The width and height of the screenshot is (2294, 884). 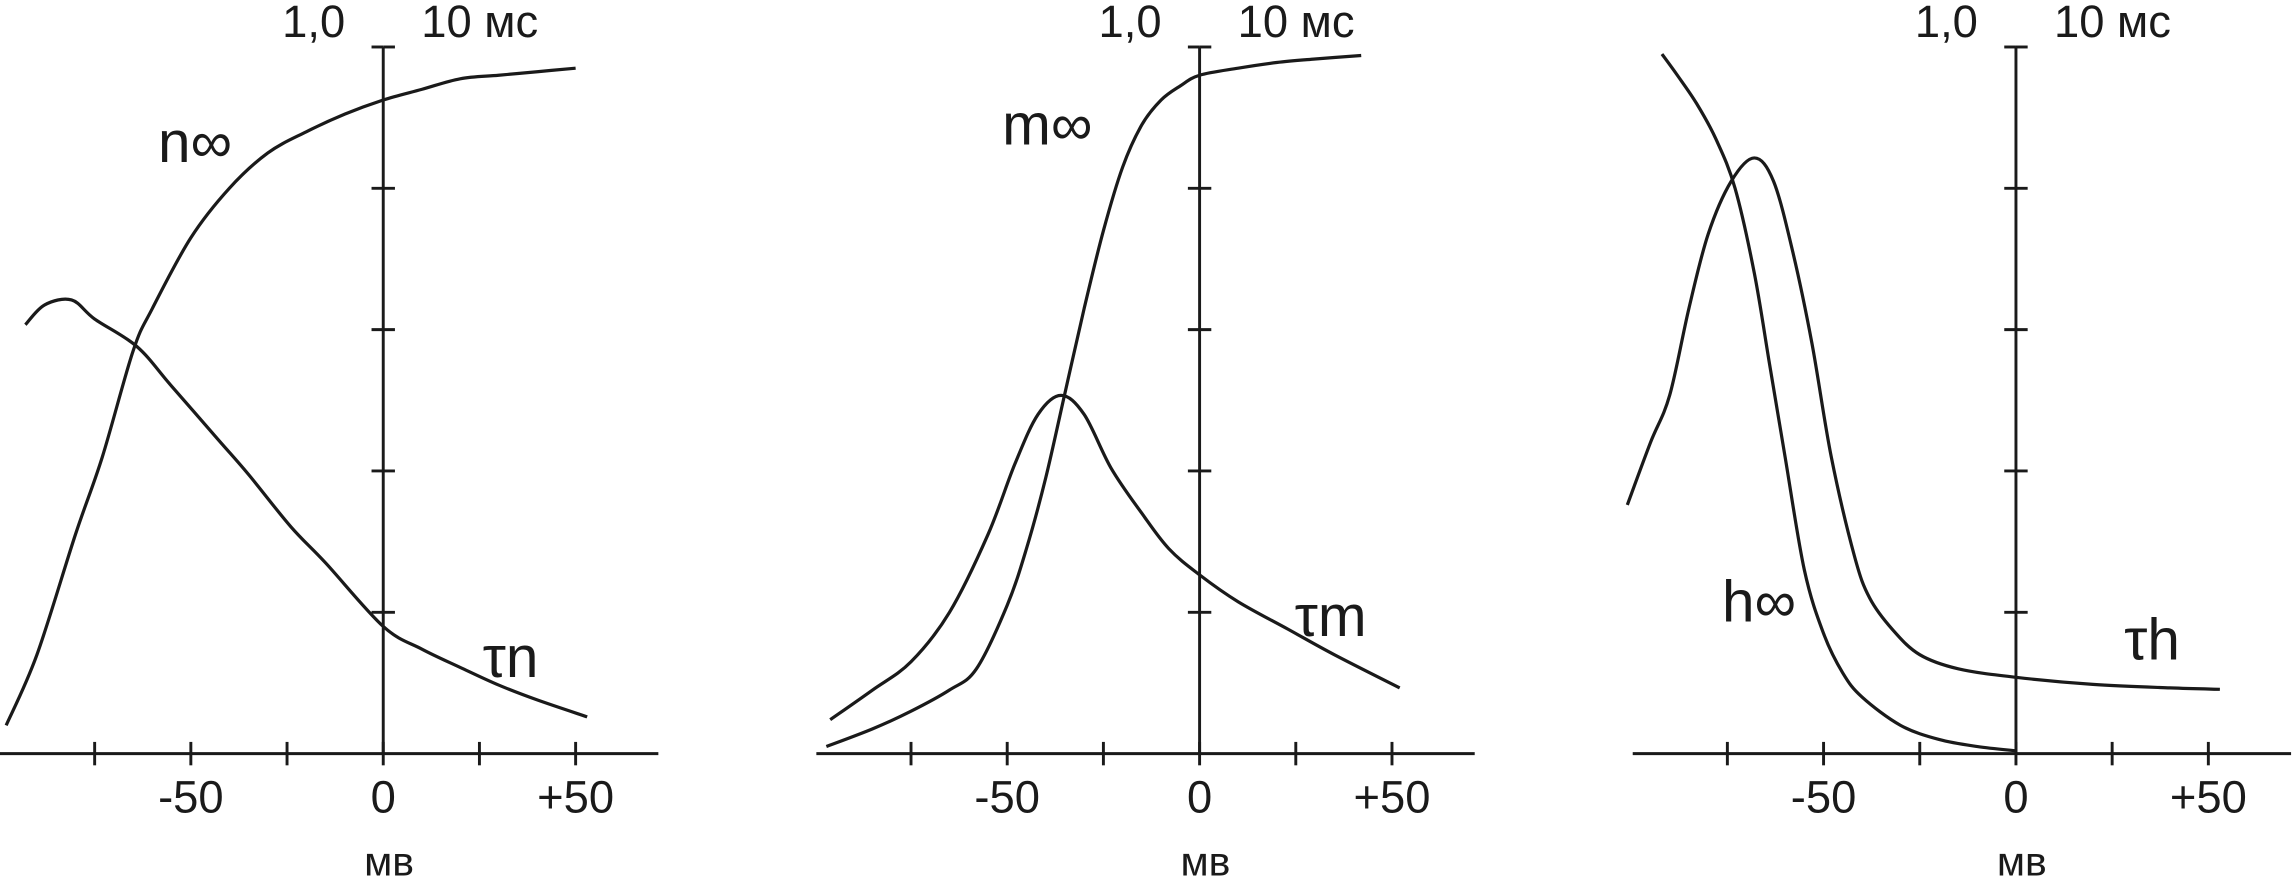 What do you see at coordinates (1047, 124) in the screenshot?
I see `curve-label: m∞` at bounding box center [1047, 124].